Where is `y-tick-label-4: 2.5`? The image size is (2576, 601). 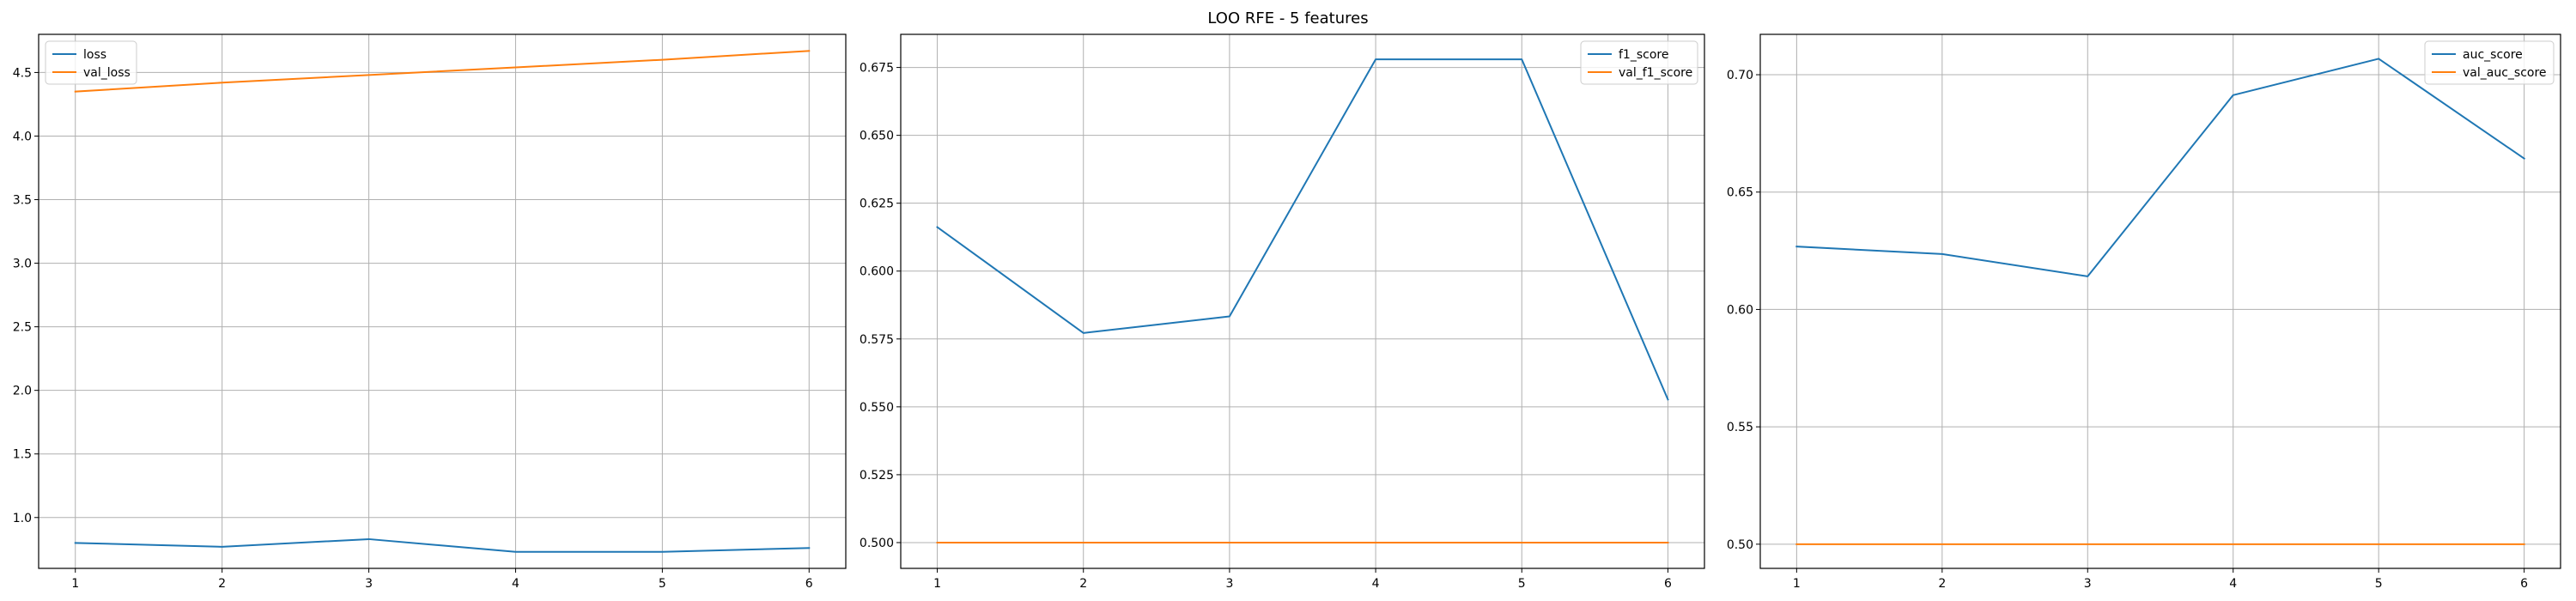 y-tick-label-4: 2.5 is located at coordinates (23, 328).